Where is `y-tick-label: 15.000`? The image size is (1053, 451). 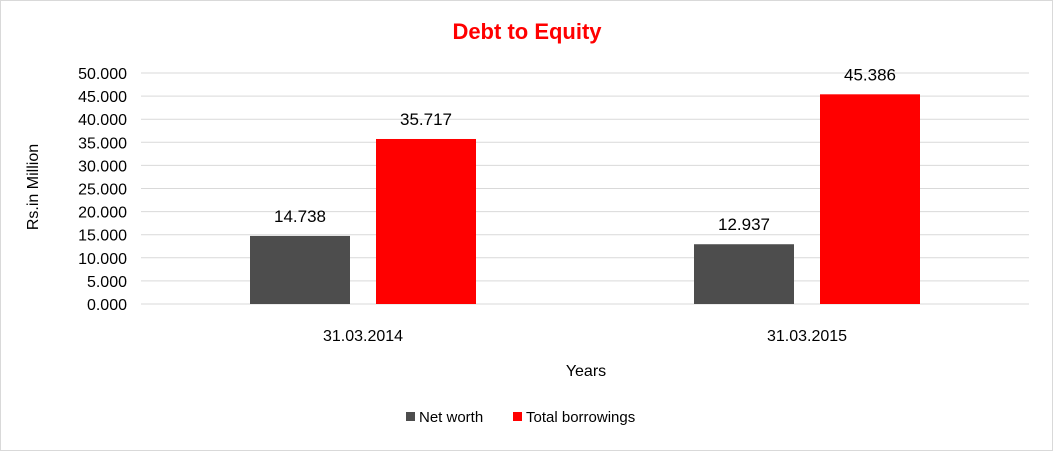
y-tick-label: 15.000 is located at coordinates (102, 236).